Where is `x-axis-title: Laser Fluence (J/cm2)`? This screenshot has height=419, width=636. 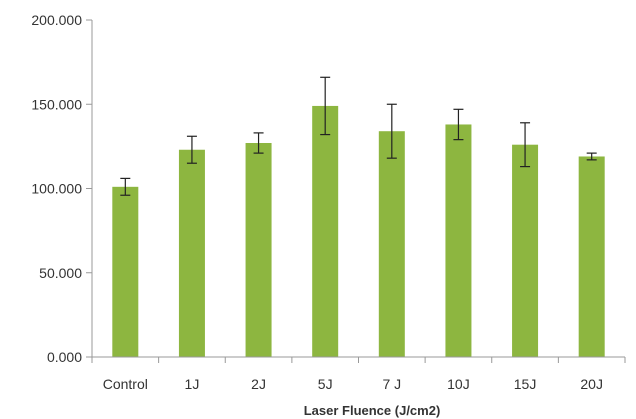 x-axis-title: Laser Fluence (J/cm2) is located at coordinates (372, 410).